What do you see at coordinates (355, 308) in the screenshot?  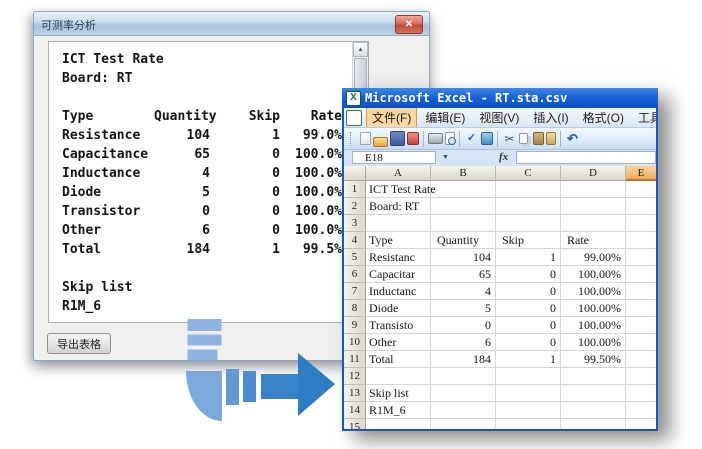 I see `row-header: 8` at bounding box center [355, 308].